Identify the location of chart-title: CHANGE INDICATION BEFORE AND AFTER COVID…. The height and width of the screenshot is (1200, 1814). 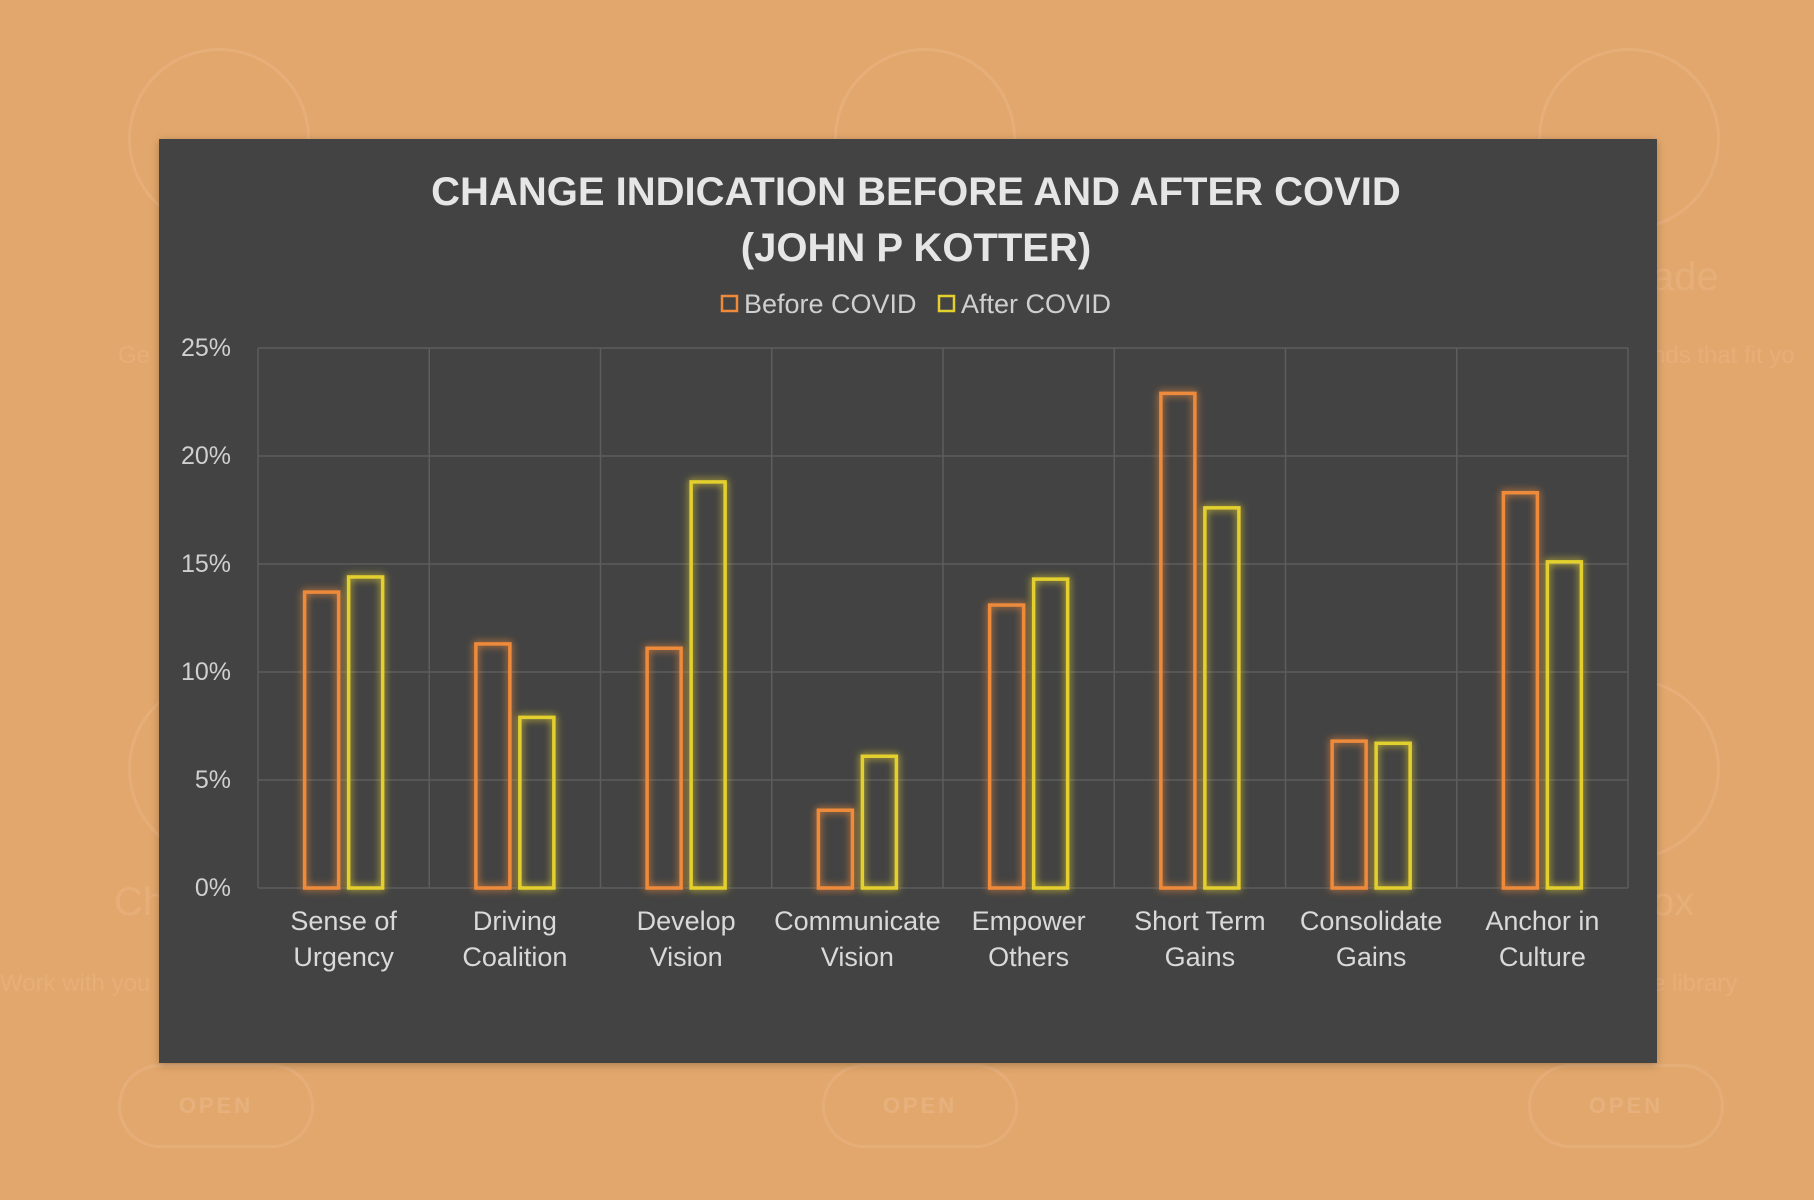
(916, 220).